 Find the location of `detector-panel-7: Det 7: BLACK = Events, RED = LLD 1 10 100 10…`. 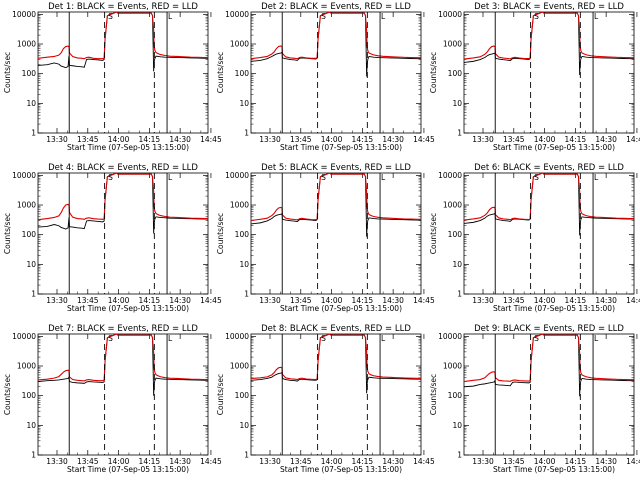

detector-panel-7: Det 7: BLACK = Events, RED = LLD 1 10 100 10… is located at coordinates (112, 399).